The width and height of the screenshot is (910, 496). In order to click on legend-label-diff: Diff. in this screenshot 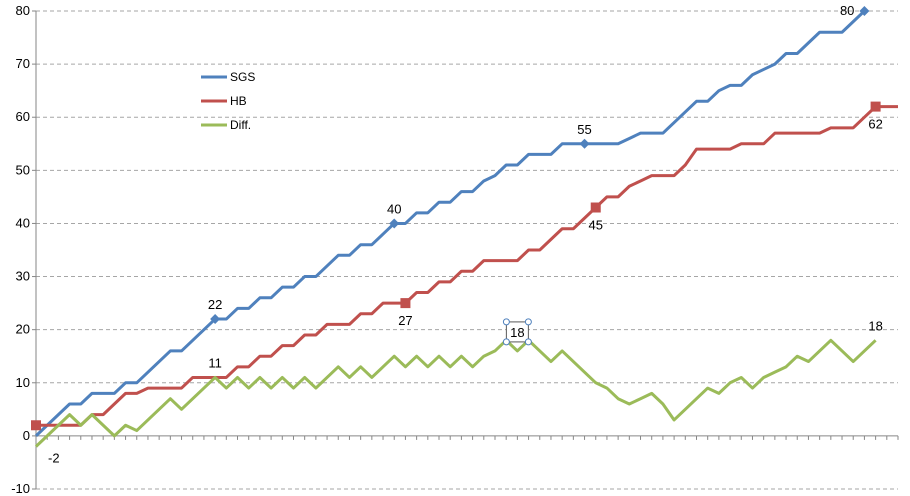, I will do `click(240, 125)`.